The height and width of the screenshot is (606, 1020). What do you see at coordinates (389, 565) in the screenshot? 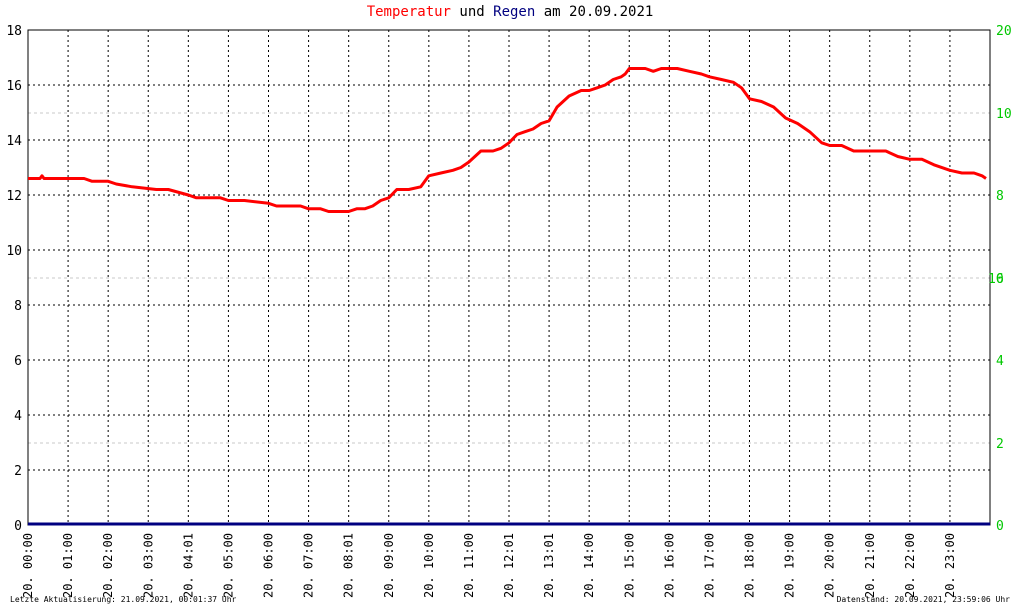
I see `x-tick-label-9: 20. 09:00` at bounding box center [389, 565].